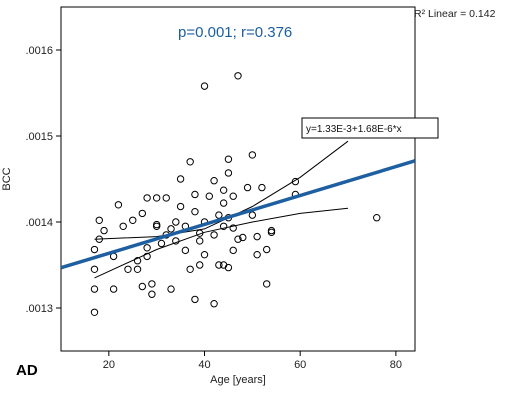 The image size is (510, 400). Describe the element at coordinates (43, 180) in the screenshot. I see `y-axis-ticks: .0013 .0014 .0015 .0016` at that location.